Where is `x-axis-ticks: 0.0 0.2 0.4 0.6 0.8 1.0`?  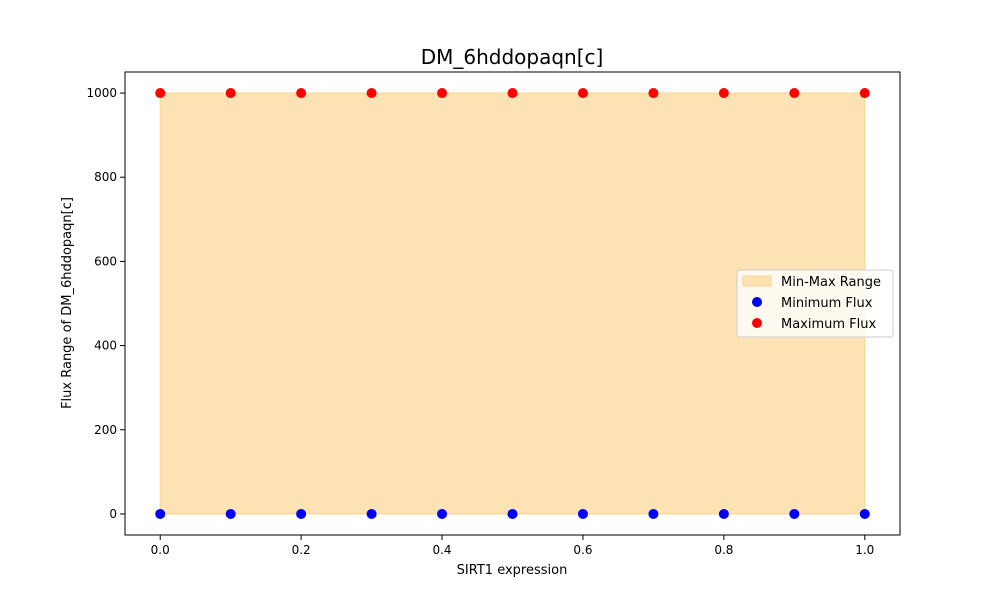 x-axis-ticks: 0.0 0.2 0.4 0.6 0.8 1.0 is located at coordinates (512, 546).